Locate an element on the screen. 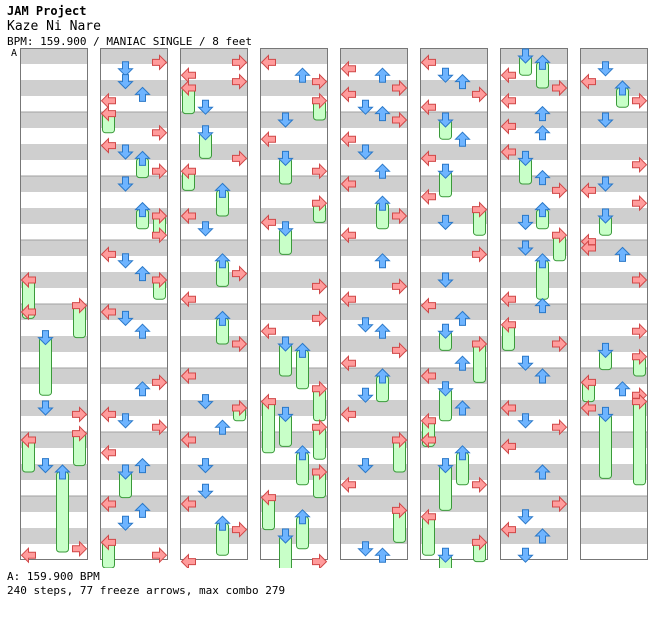 This screenshot has height=620, width=672. song-title: Kaze Ni Nare is located at coordinates (54, 26).